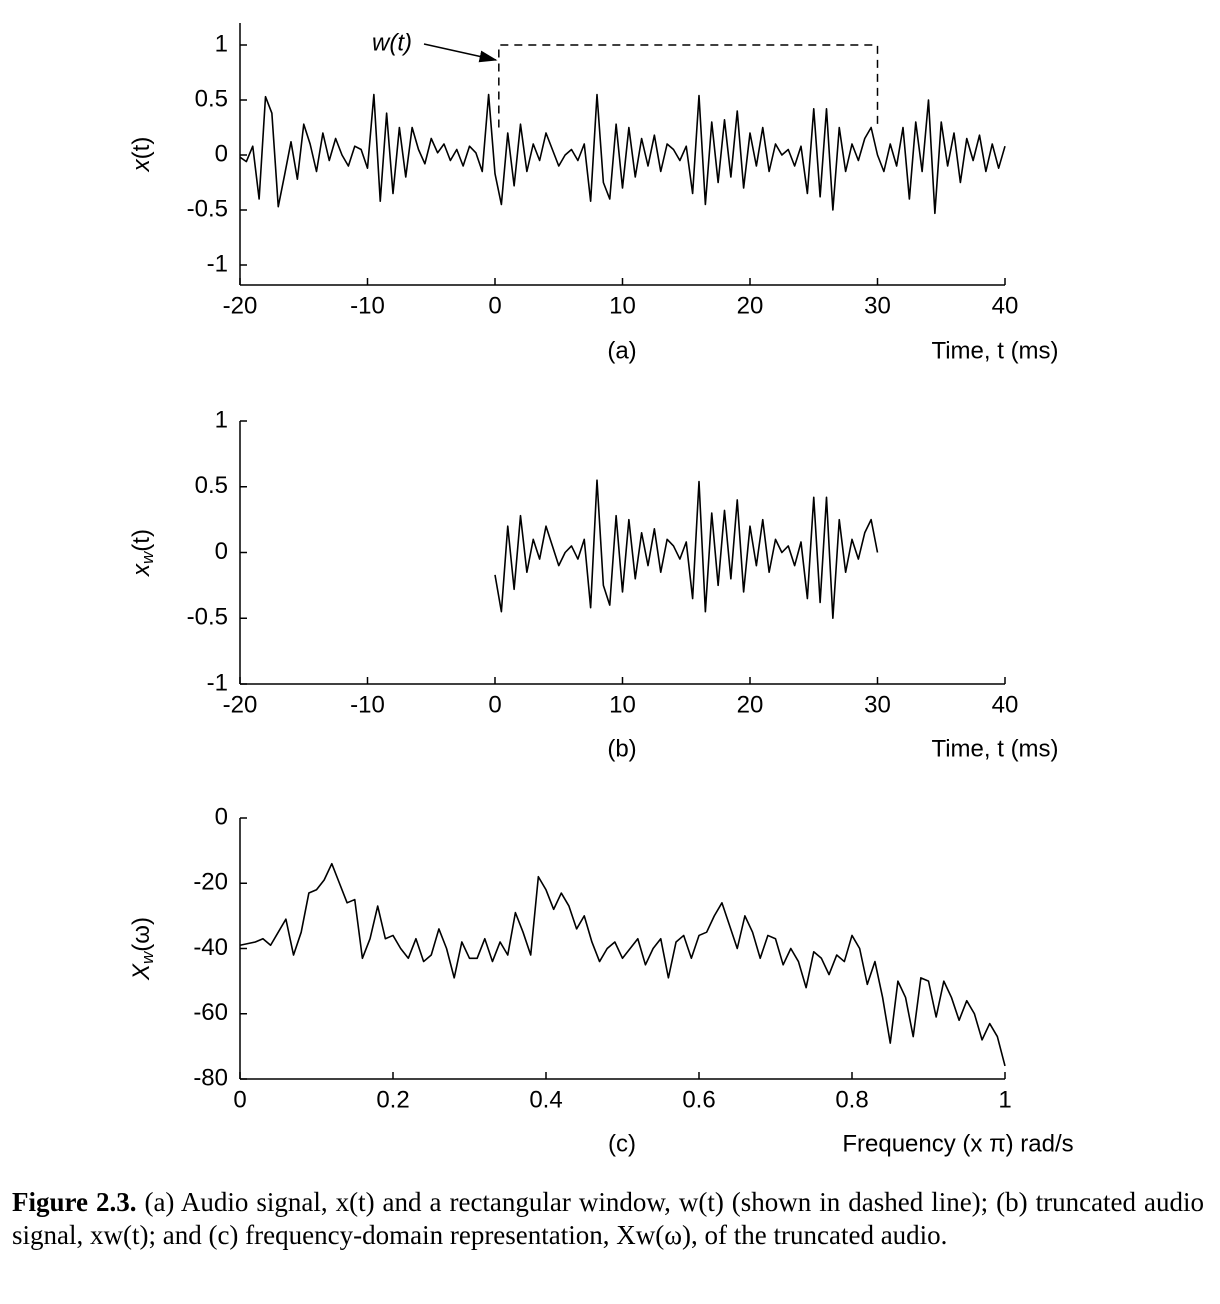  I want to click on x-tick-label: 0.4, so click(545, 1099).